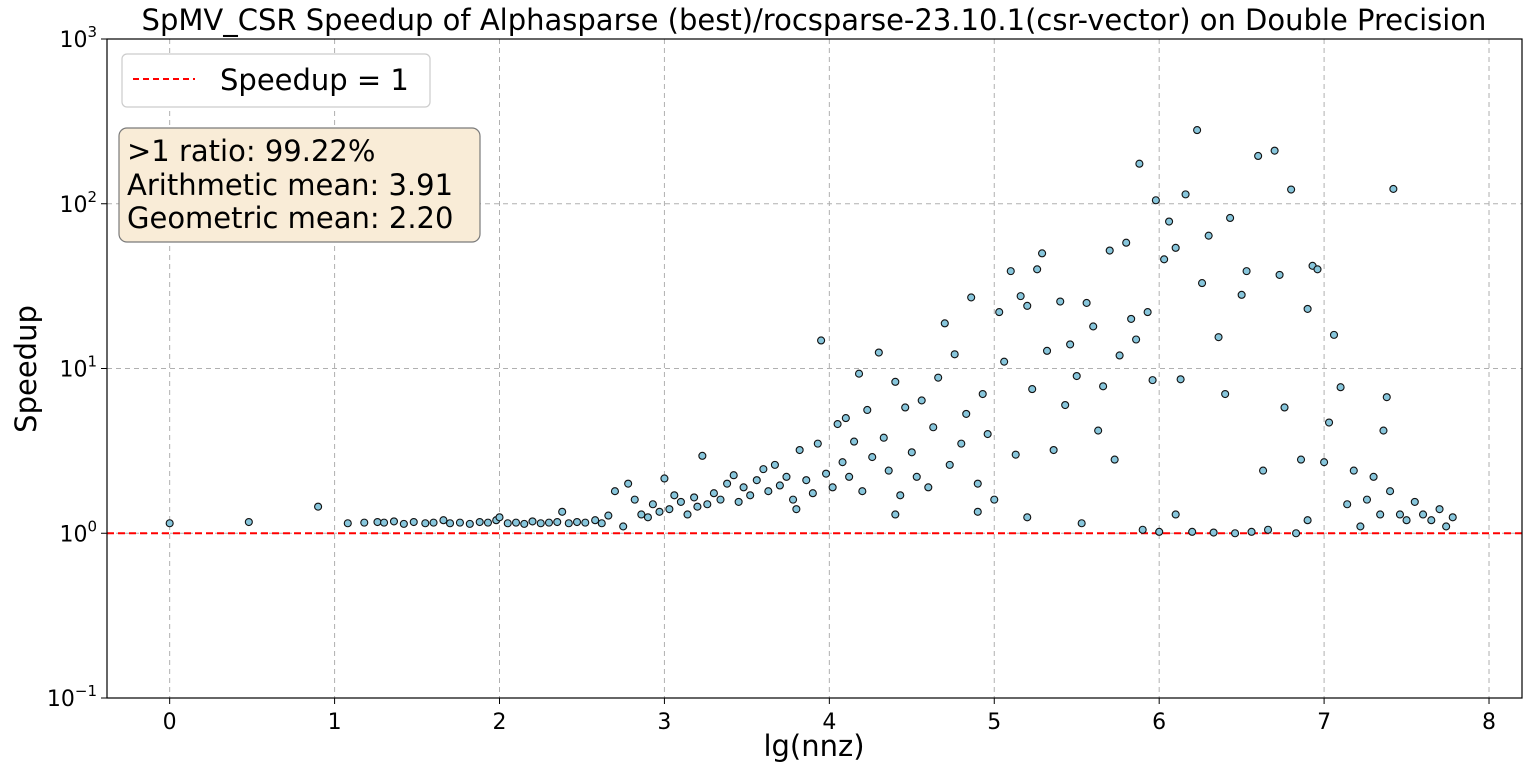 The width and height of the screenshot is (1536, 765). Describe the element at coordinates (299, 185) in the screenshot. I see `stats-box-frame` at that location.